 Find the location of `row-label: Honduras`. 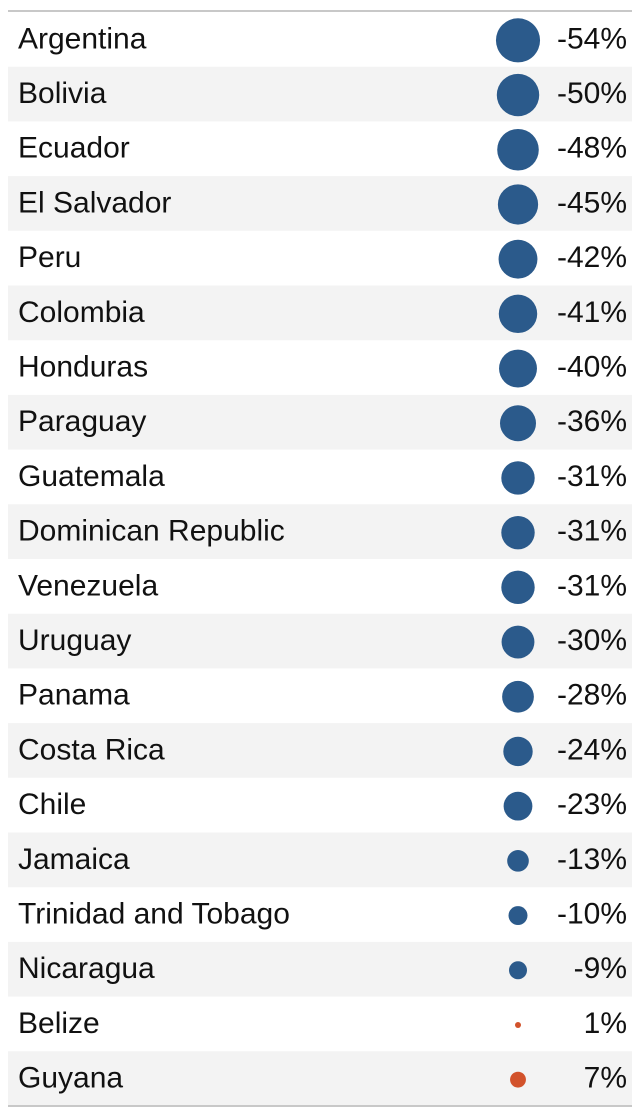

row-label: Honduras is located at coordinates (83, 366).